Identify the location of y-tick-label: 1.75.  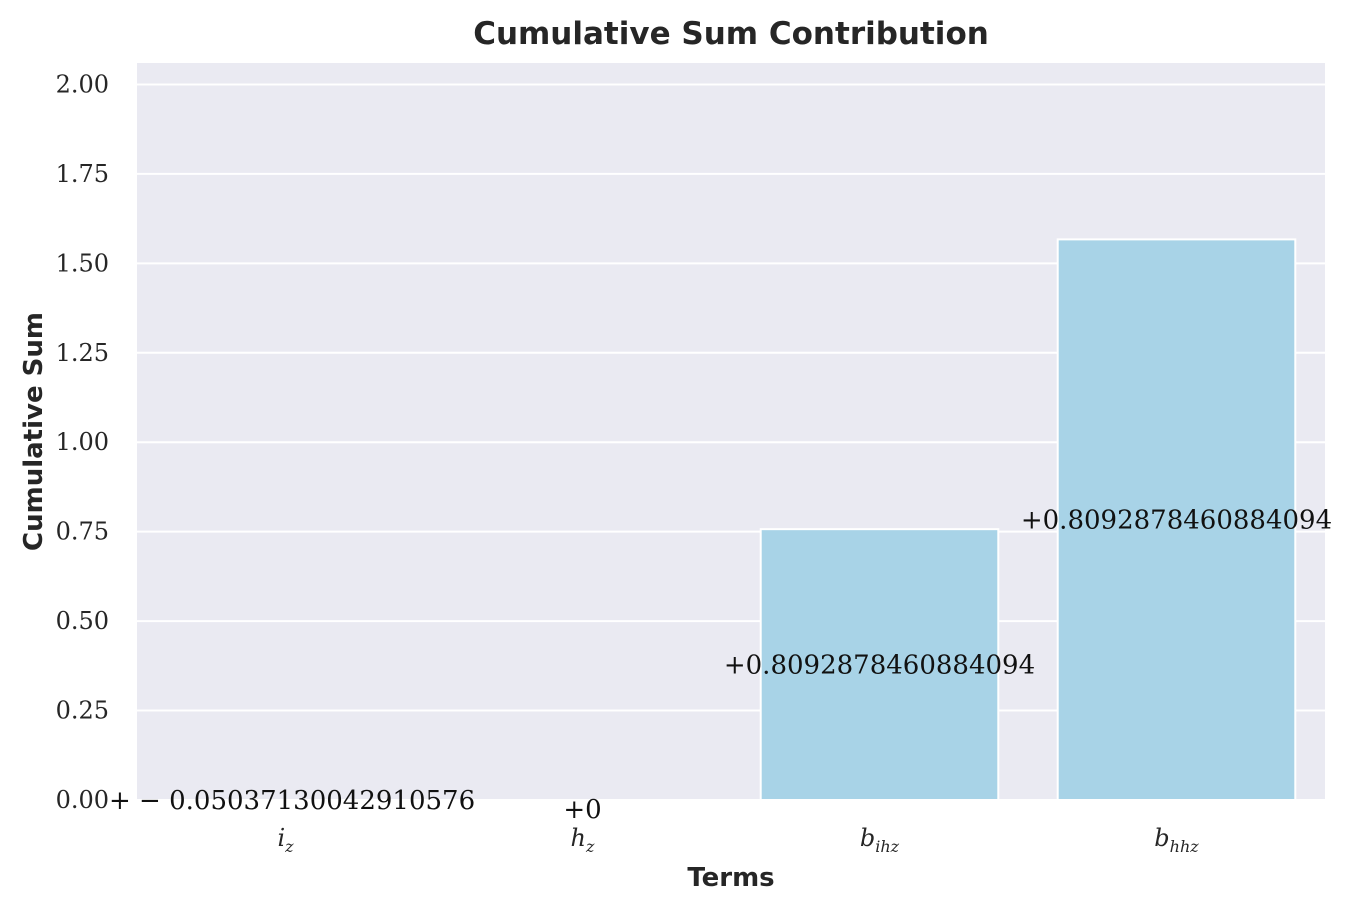
(82, 174).